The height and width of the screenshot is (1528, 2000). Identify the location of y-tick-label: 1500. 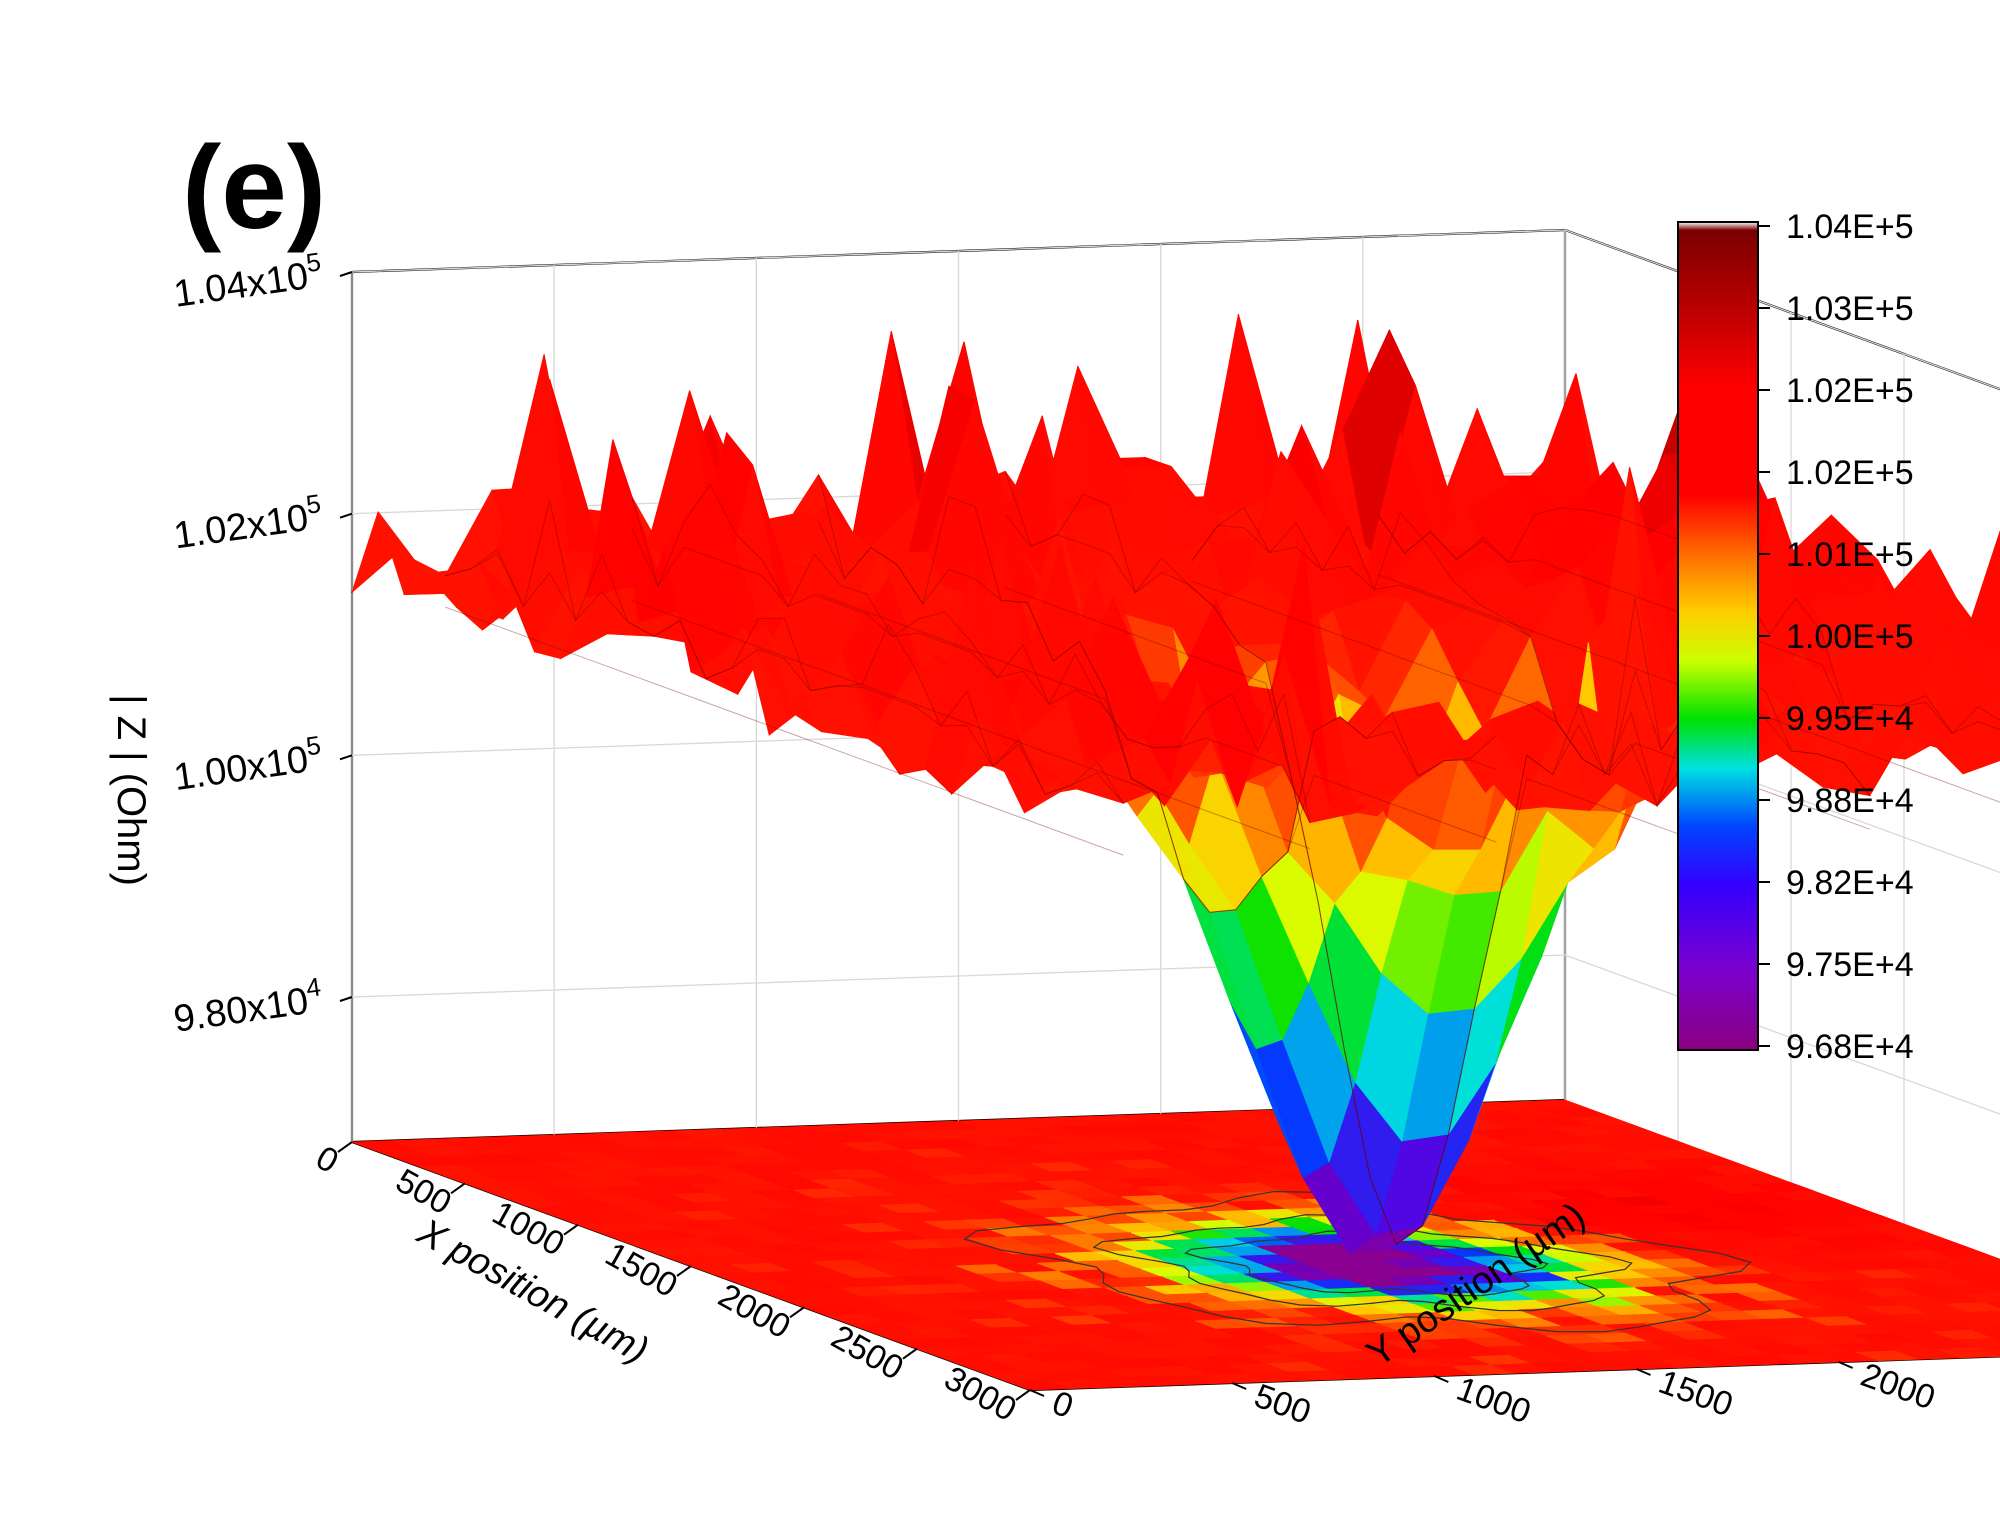
(1696, 1394).